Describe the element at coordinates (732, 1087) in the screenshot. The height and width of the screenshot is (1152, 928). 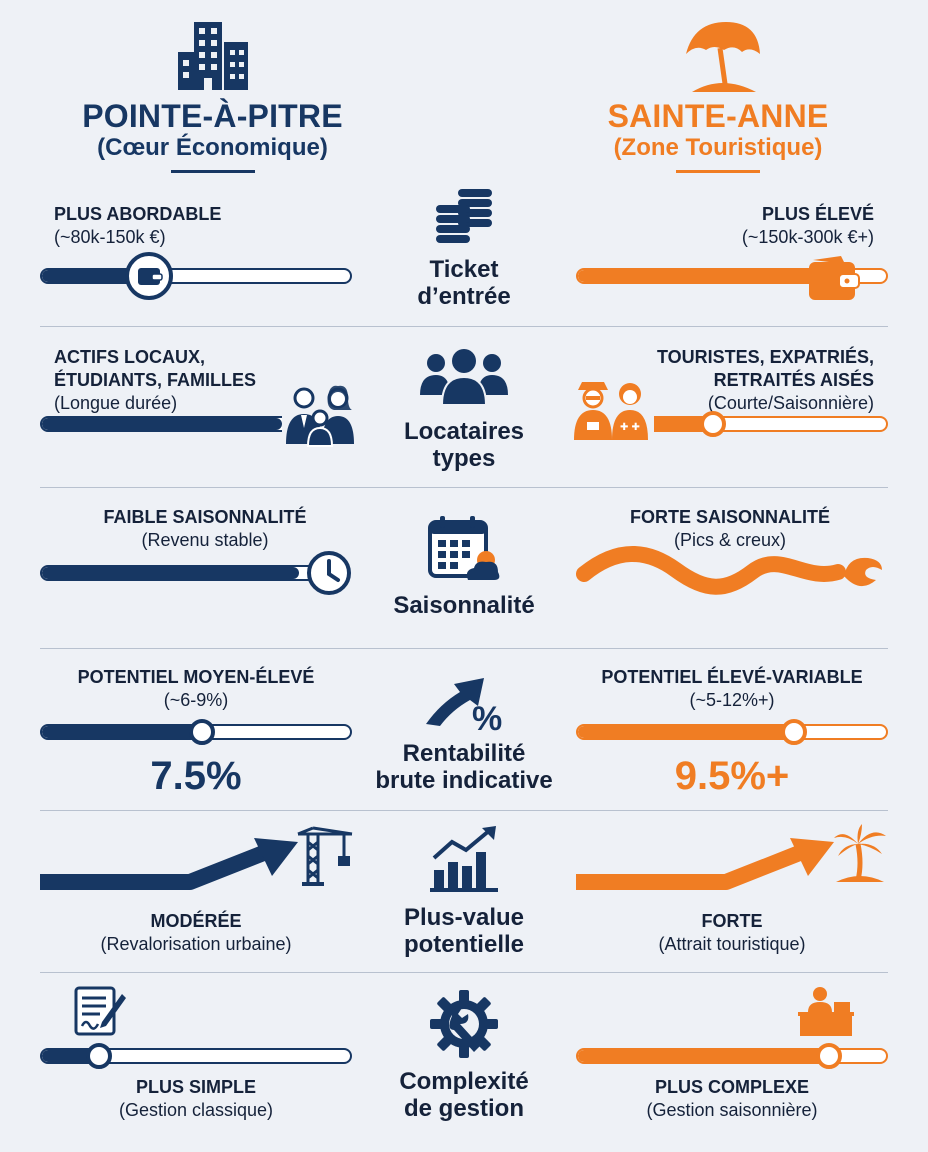
I see `row6-right-label: PLUS COMPLEXE` at that location.